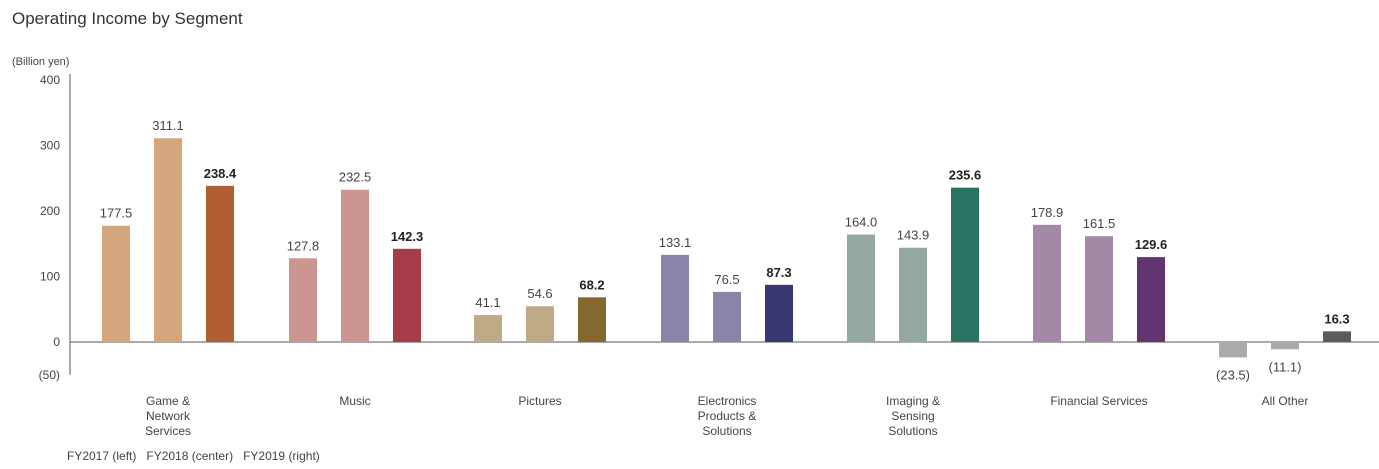 This screenshot has width=1379, height=469. I want to click on category-label: Network, so click(168, 416).